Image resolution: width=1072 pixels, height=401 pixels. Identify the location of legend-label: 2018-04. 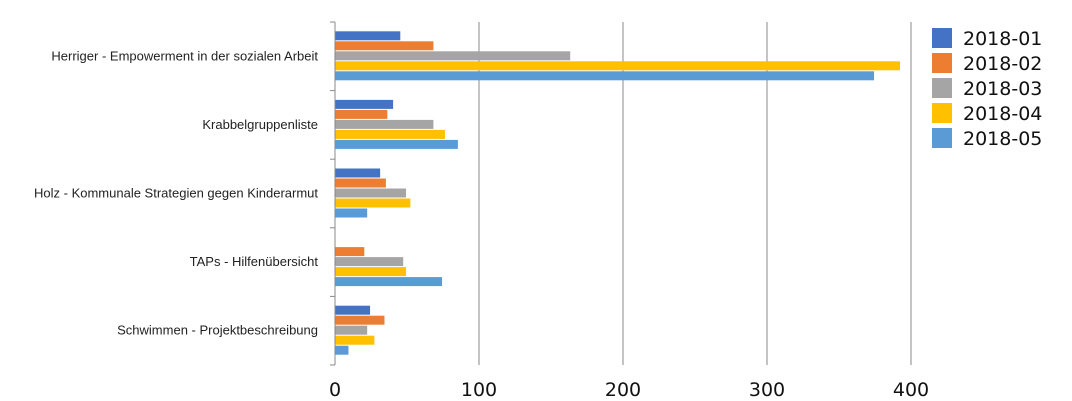
(1002, 114).